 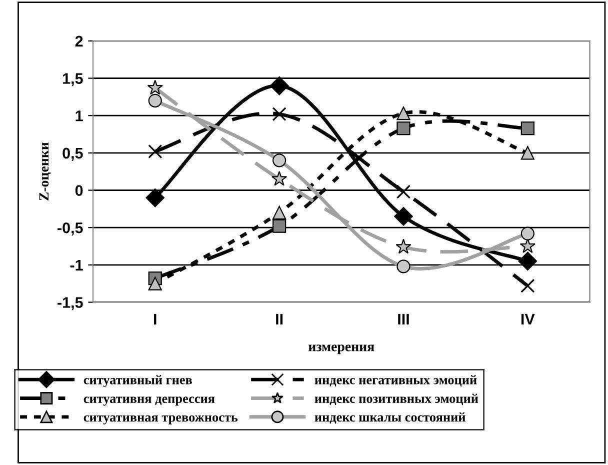 I want to click on legend-label: ситуативня депрессия, so click(x=149, y=401).